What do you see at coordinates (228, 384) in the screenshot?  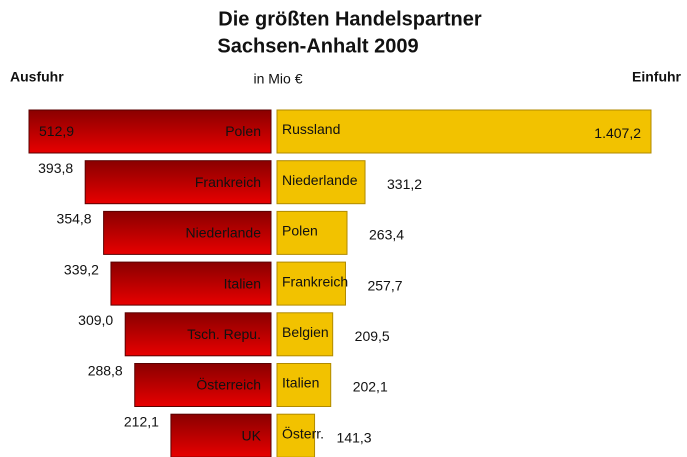 I see `category-label: Österreich` at bounding box center [228, 384].